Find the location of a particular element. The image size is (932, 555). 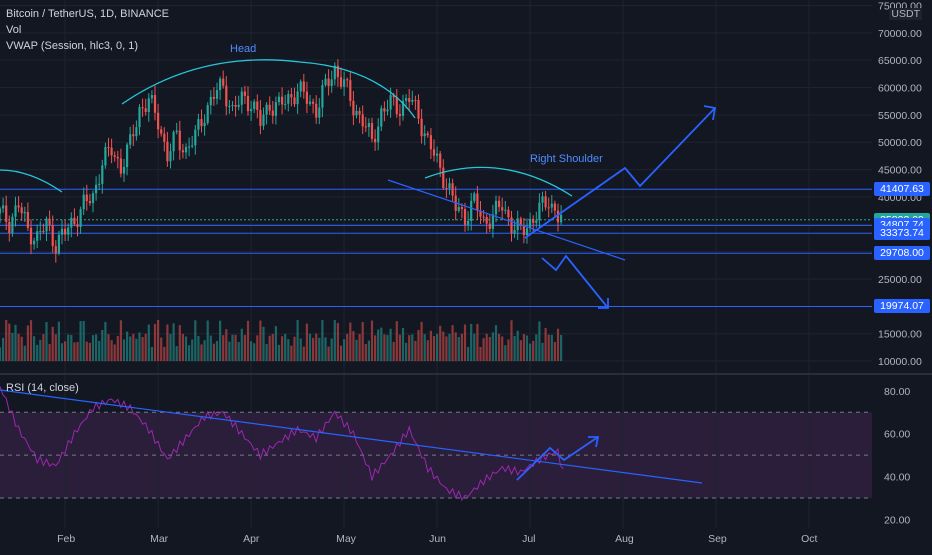

rsi-legend: RSI (14, close) is located at coordinates (42, 388).